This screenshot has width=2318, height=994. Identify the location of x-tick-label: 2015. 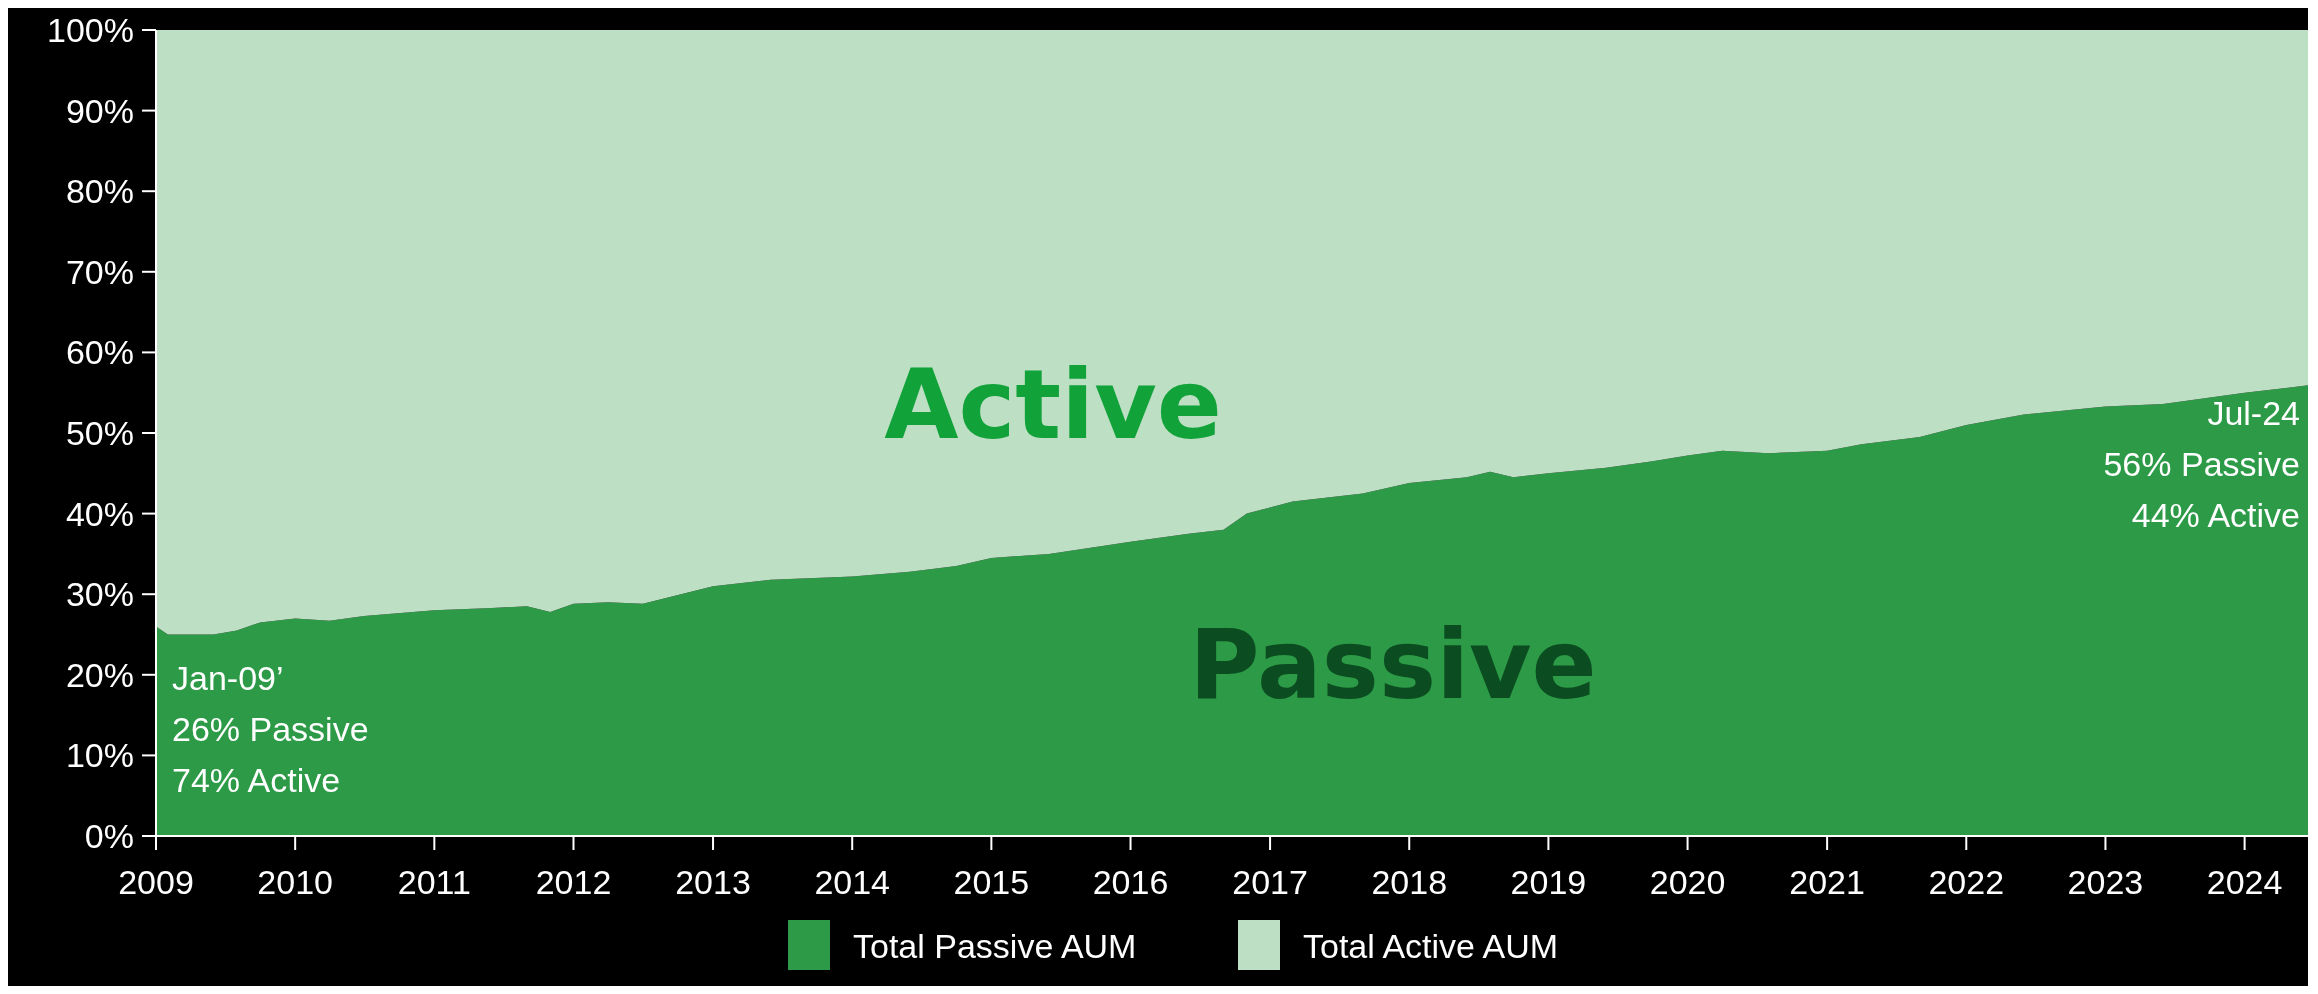
(991, 882).